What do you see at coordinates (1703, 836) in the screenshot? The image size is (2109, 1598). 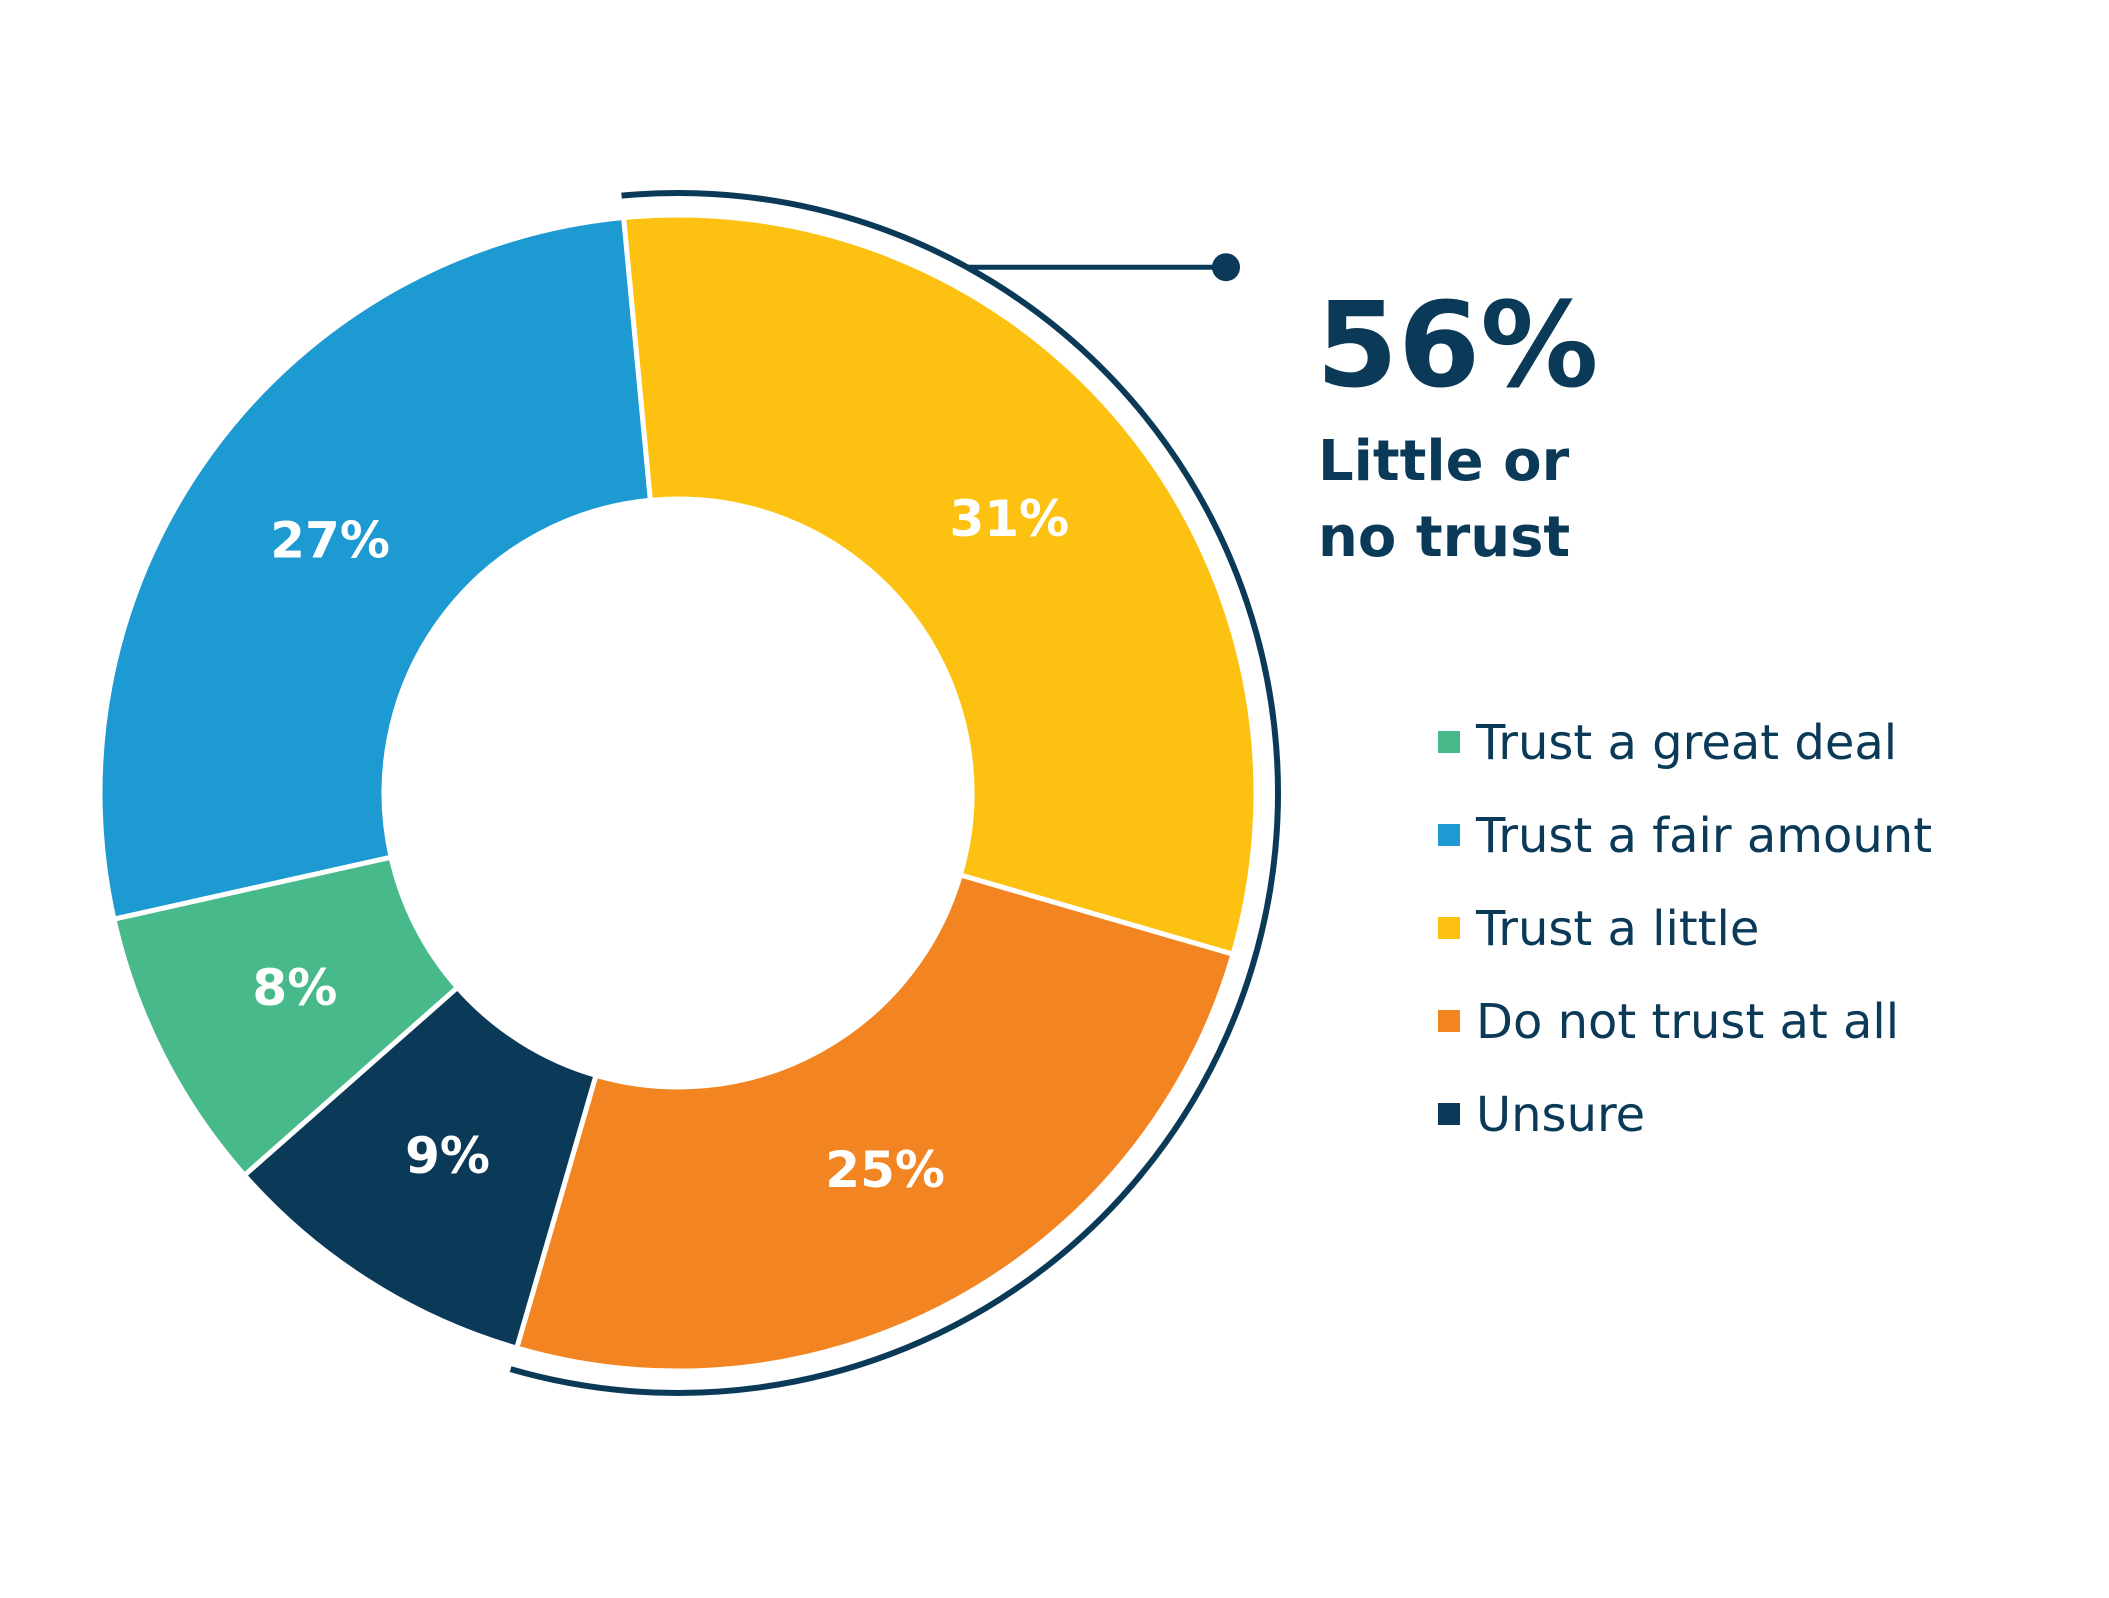 I see `legend-label: Trust a fair amount` at bounding box center [1703, 836].